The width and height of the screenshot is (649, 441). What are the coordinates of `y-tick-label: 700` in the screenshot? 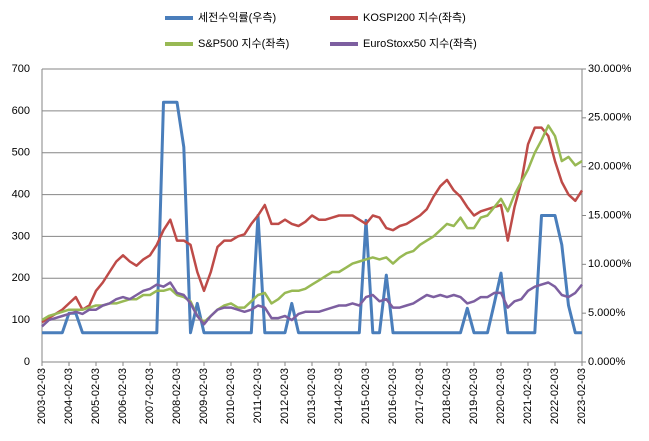 It's located at (21, 69).